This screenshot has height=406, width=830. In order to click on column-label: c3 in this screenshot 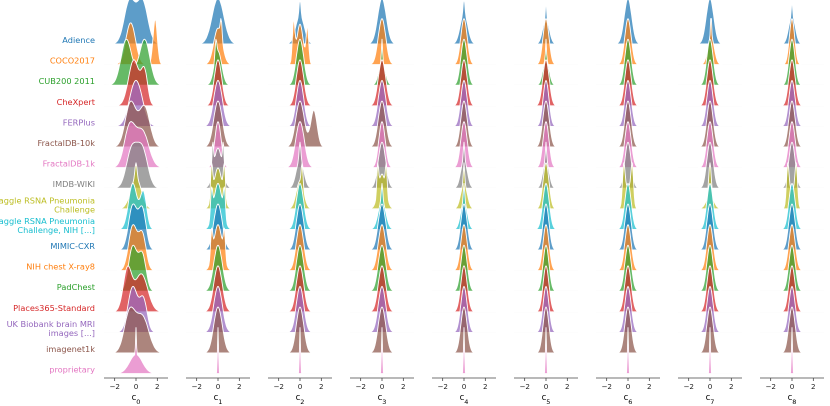, I will do `click(382, 399)`.